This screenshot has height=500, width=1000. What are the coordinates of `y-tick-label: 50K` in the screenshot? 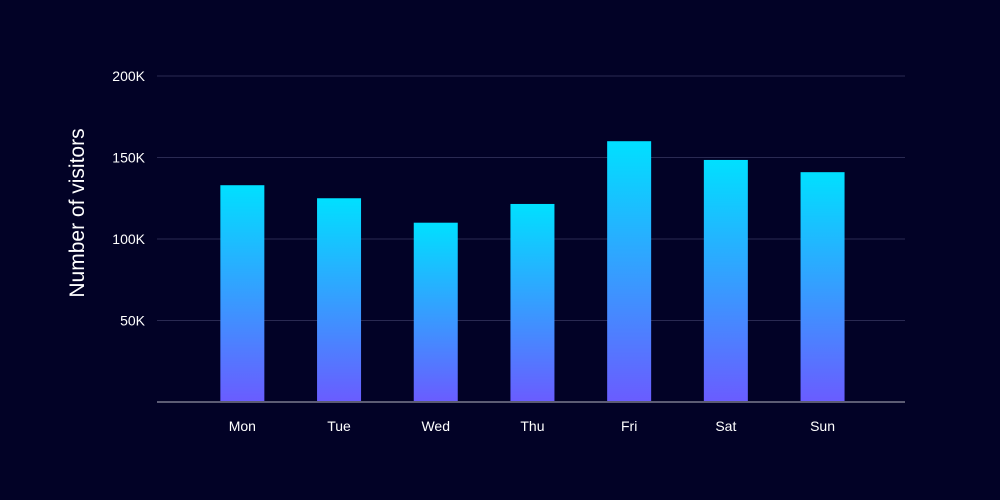 It's located at (133, 321).